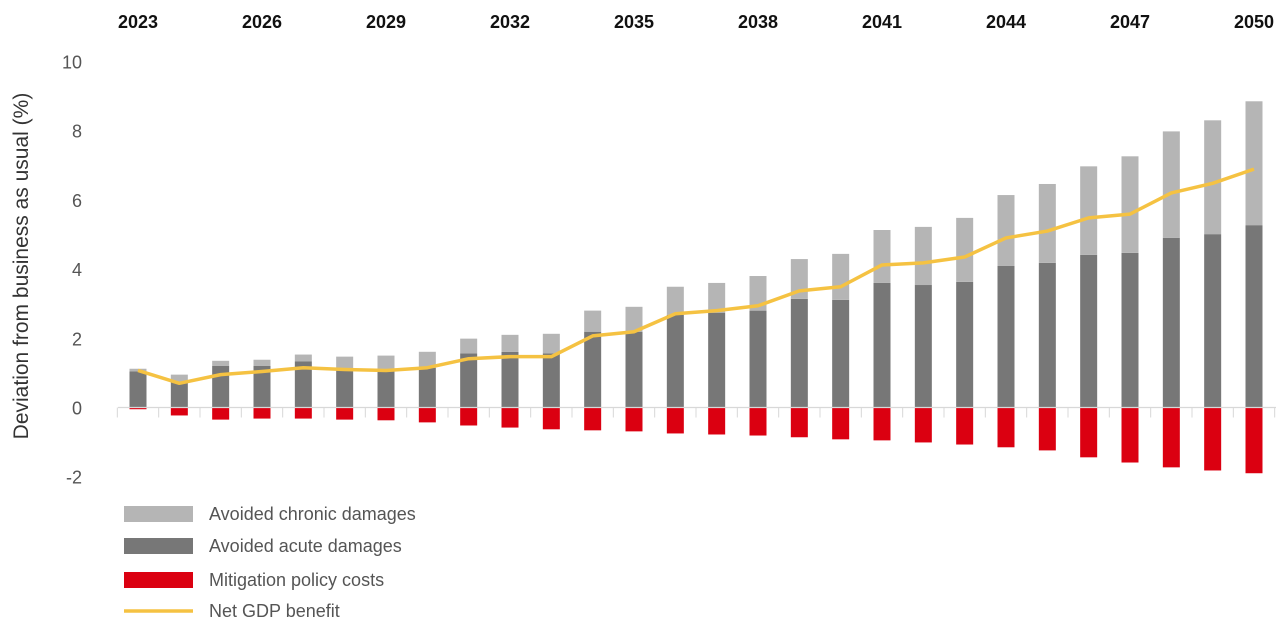  I want to click on y-tick-label: 2, so click(77, 339).